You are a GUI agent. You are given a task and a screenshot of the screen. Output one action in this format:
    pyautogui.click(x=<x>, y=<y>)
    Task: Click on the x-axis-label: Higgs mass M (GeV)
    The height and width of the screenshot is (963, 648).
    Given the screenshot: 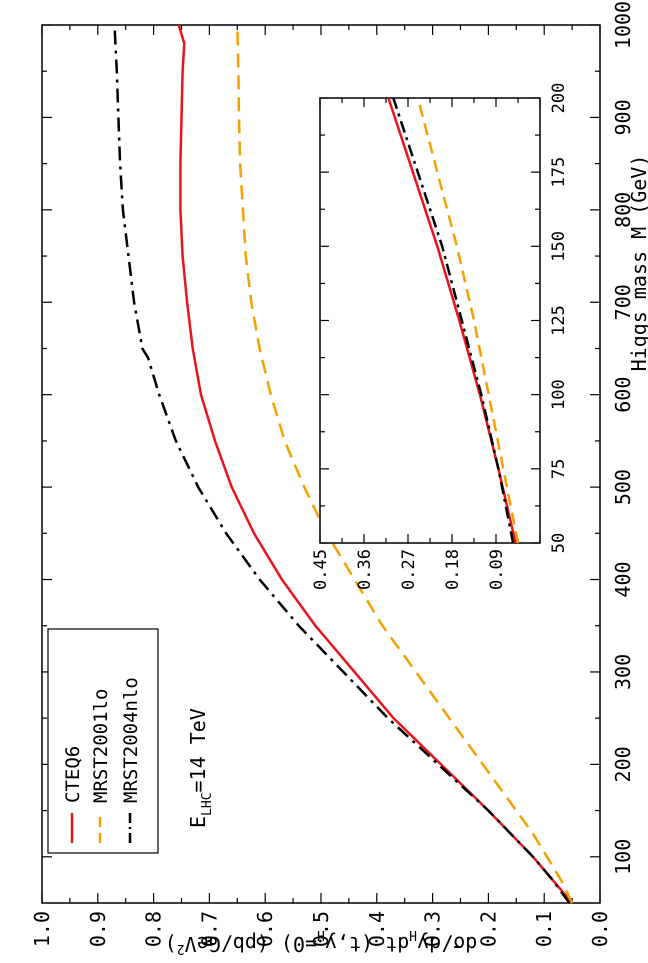 What is the action you would take?
    pyautogui.click(x=637, y=263)
    